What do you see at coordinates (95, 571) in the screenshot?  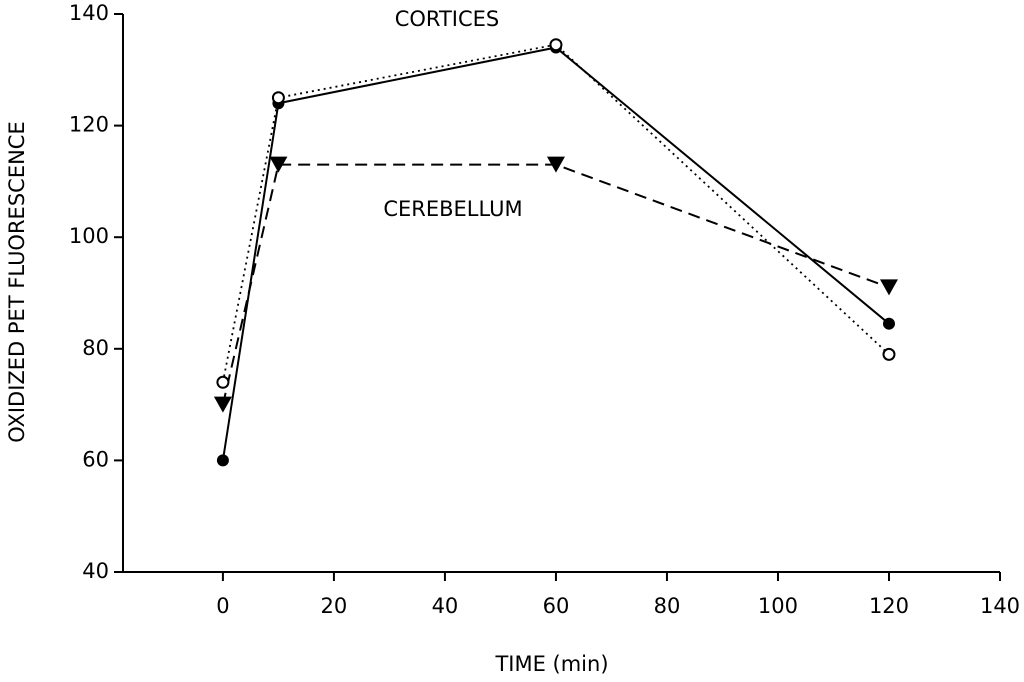 I see `y-tick-label: 40` at bounding box center [95, 571].